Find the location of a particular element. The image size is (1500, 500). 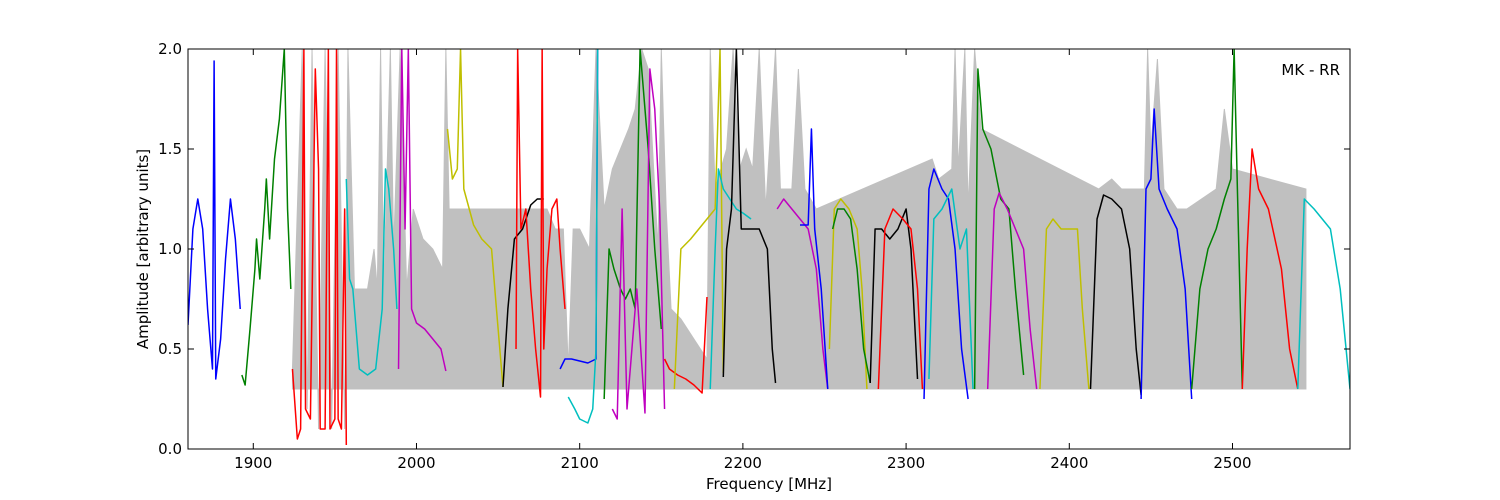

series-line-s19 is located at coordinates (848, 294).